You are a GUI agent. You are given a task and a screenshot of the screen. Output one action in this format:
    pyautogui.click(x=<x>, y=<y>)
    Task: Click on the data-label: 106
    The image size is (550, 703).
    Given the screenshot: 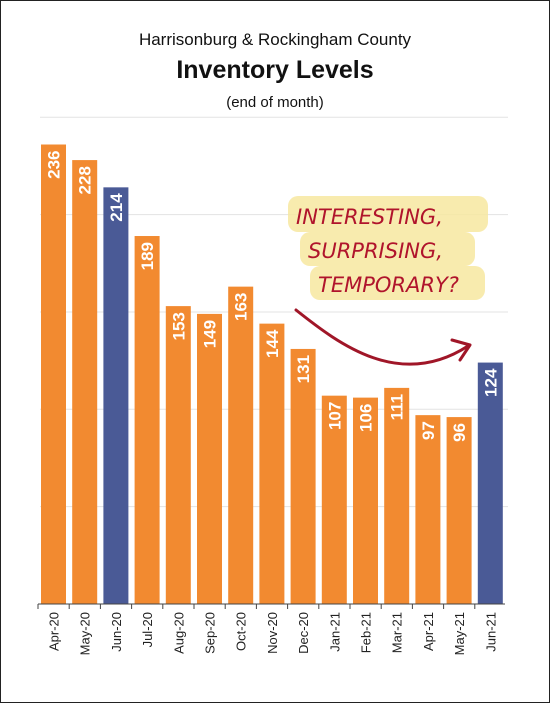 What is the action you would take?
    pyautogui.click(x=366, y=418)
    